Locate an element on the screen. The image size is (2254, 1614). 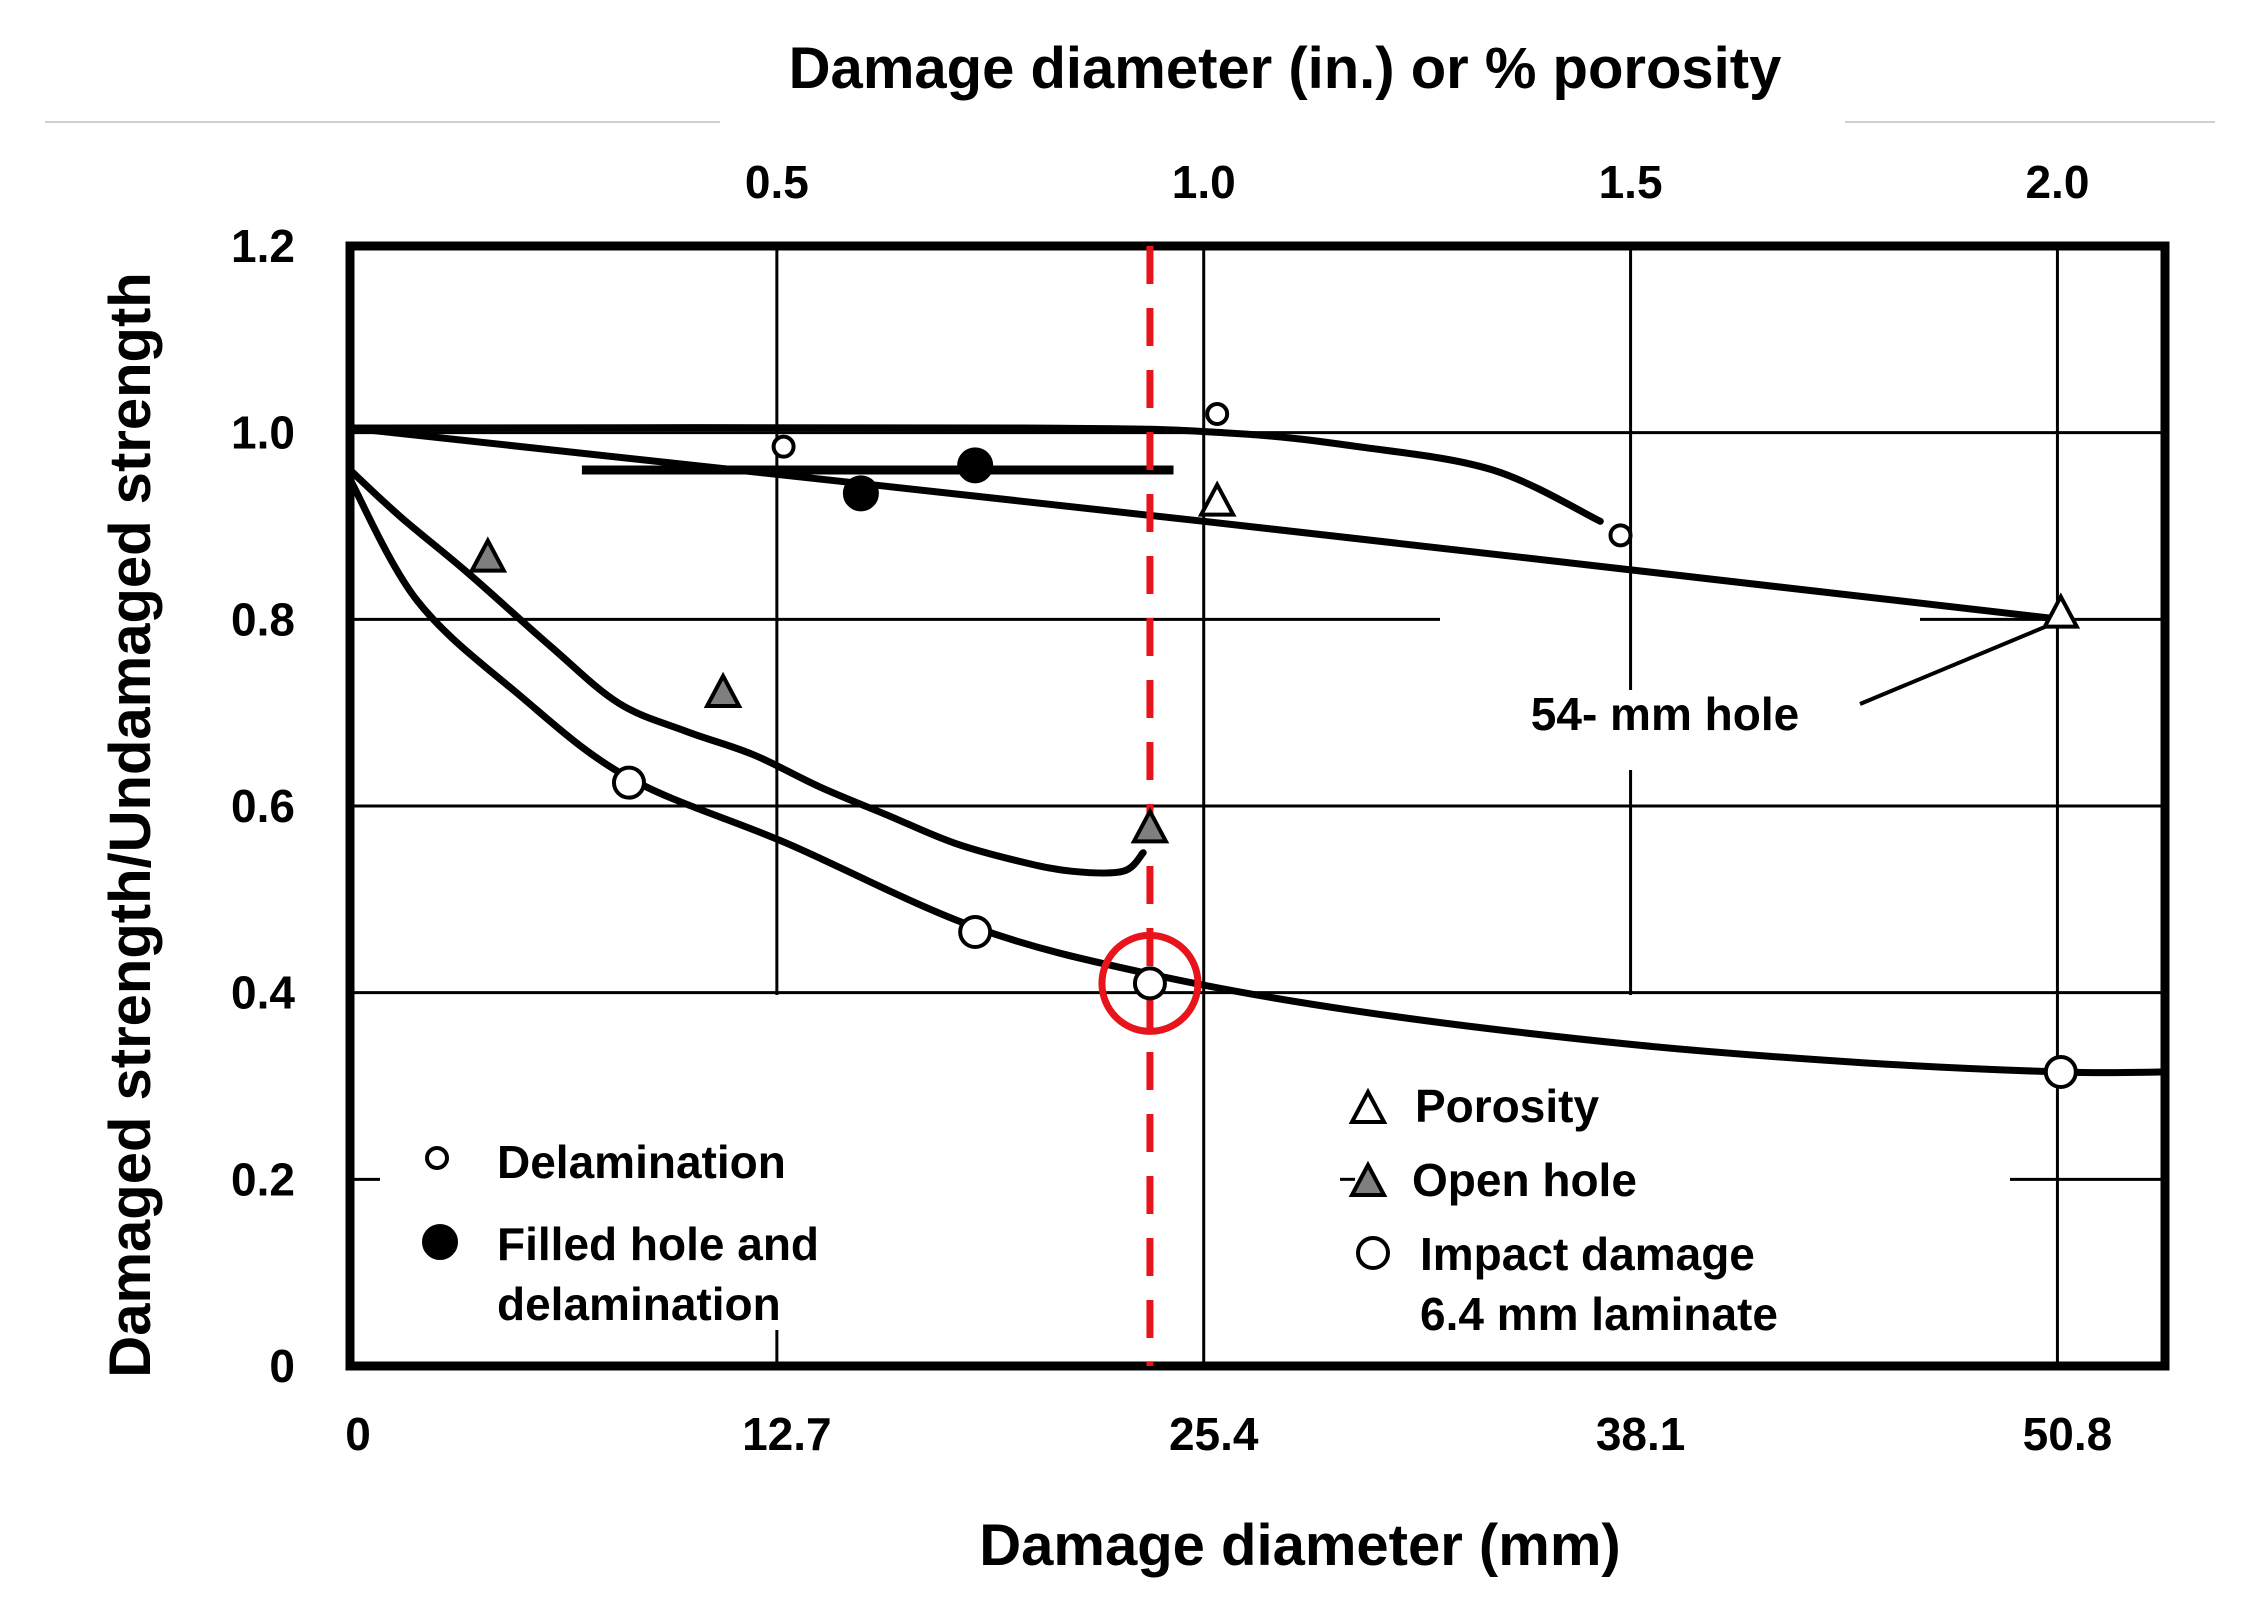
annotation-leader-line is located at coordinates (1954, 664).